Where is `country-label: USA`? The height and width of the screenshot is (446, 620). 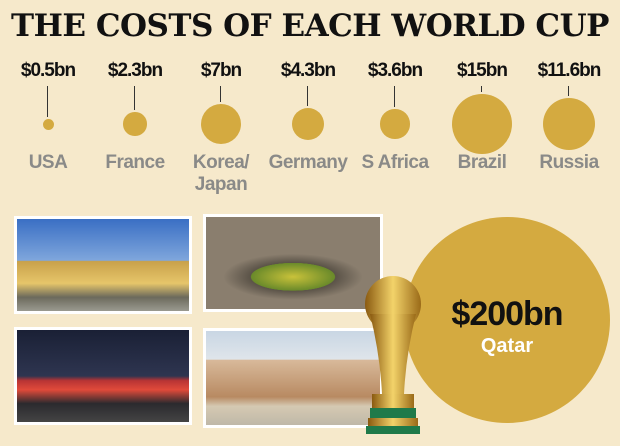
country-label: USA is located at coordinates (48, 162).